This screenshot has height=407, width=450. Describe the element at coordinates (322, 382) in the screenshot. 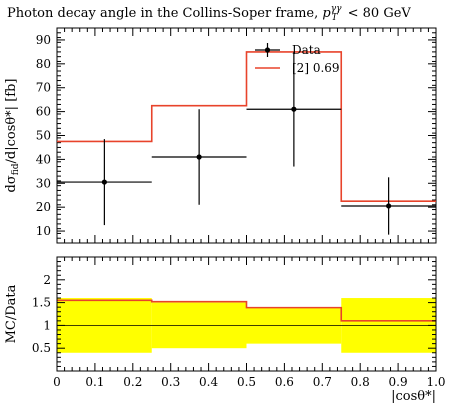

I see `ratio-xtick-label: 0.7` at that location.